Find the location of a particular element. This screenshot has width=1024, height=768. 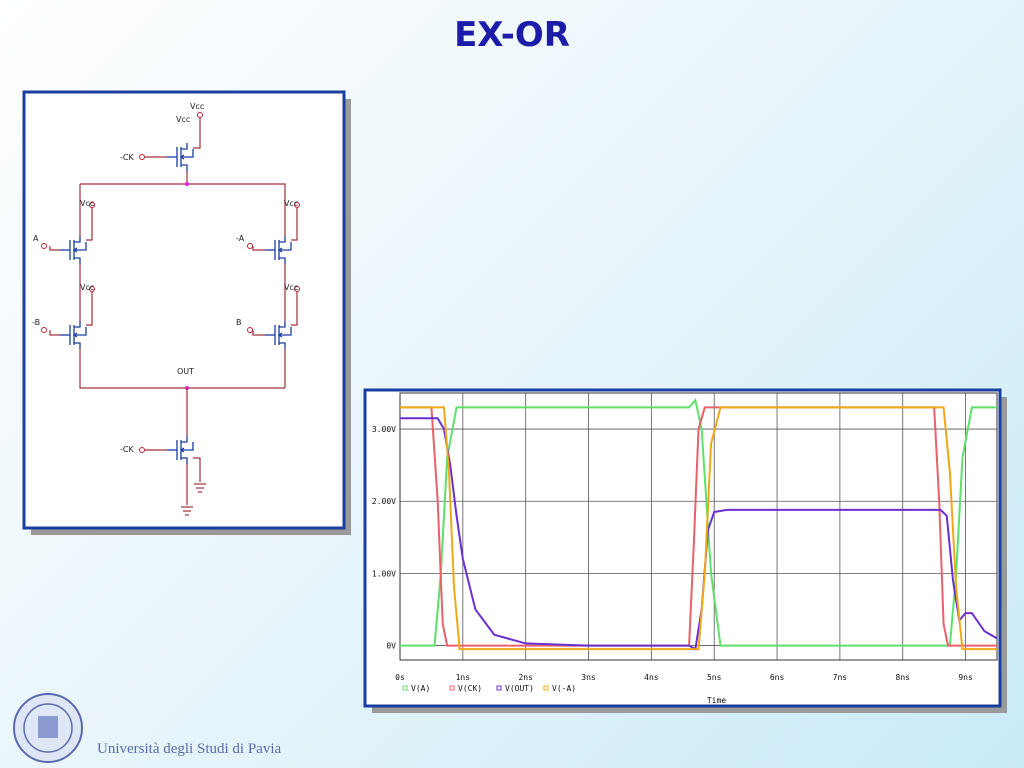

legend-label: V(-A) is located at coordinates (564, 688).